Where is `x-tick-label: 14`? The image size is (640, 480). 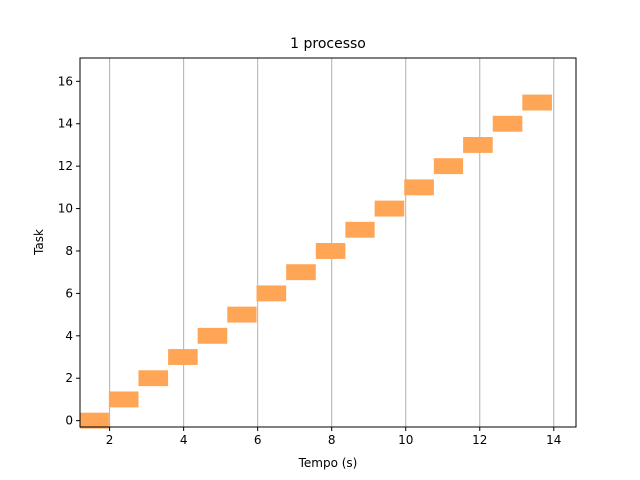
x-tick-label: 14 is located at coordinates (553, 440).